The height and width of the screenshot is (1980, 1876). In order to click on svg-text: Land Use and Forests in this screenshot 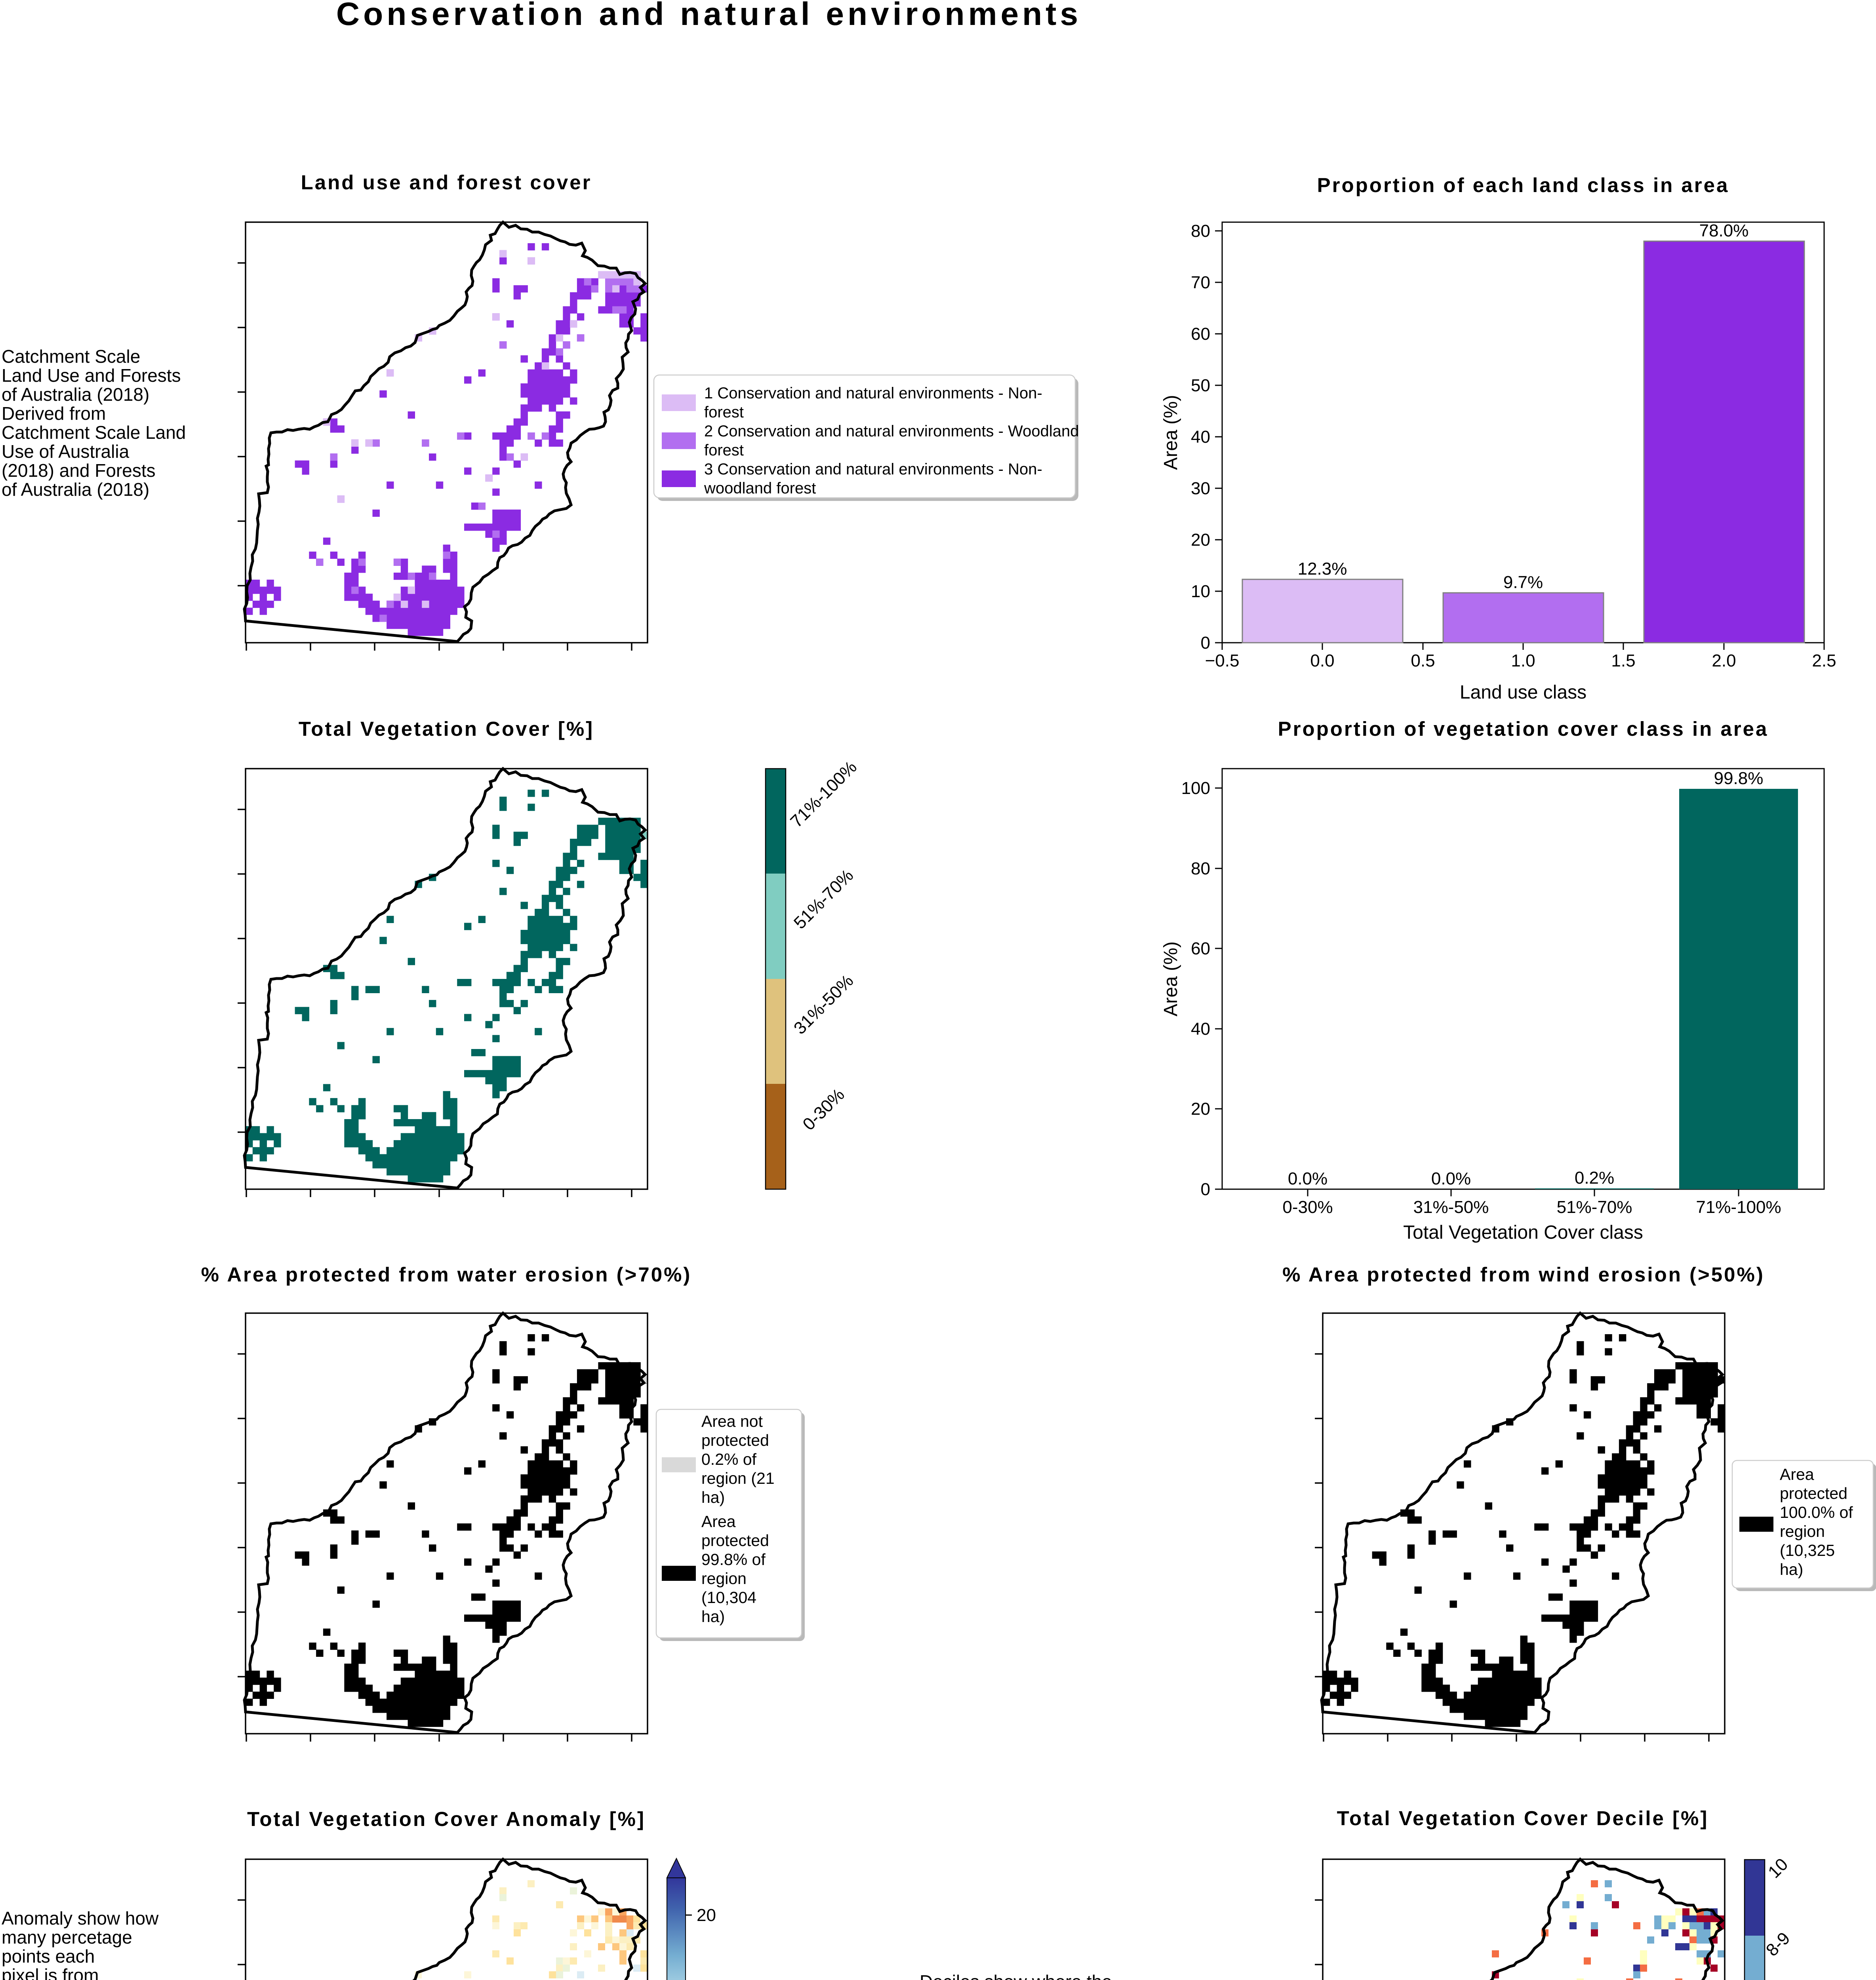, I will do `click(91, 375)`.